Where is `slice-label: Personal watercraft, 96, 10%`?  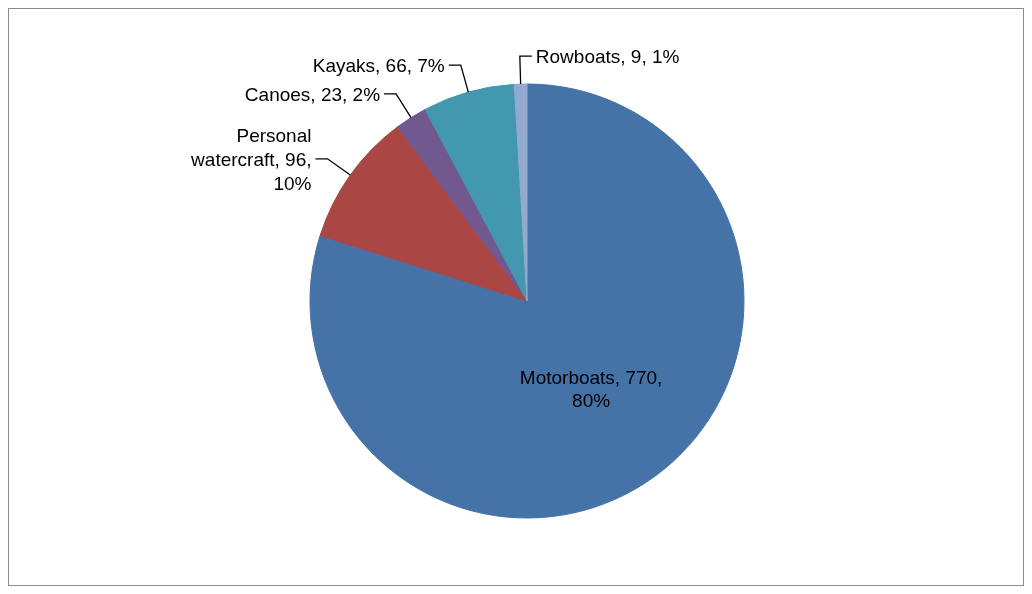
slice-label: Personal watercraft, 96, 10% is located at coordinates (251, 159).